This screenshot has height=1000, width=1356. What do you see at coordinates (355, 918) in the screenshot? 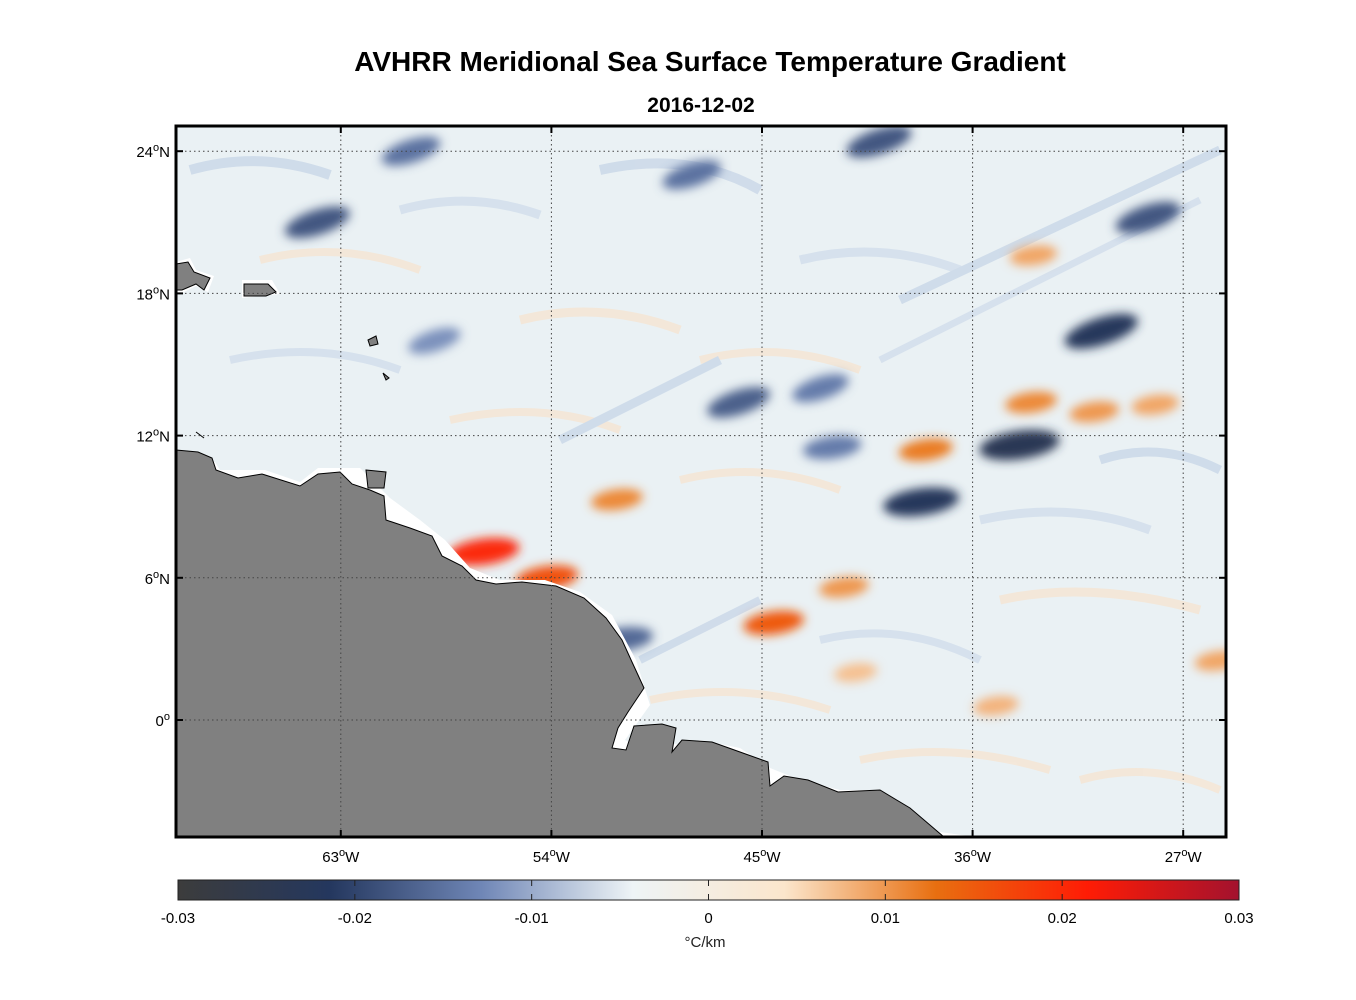
I see `colorbar-tick-label-1: -0.02` at bounding box center [355, 918].